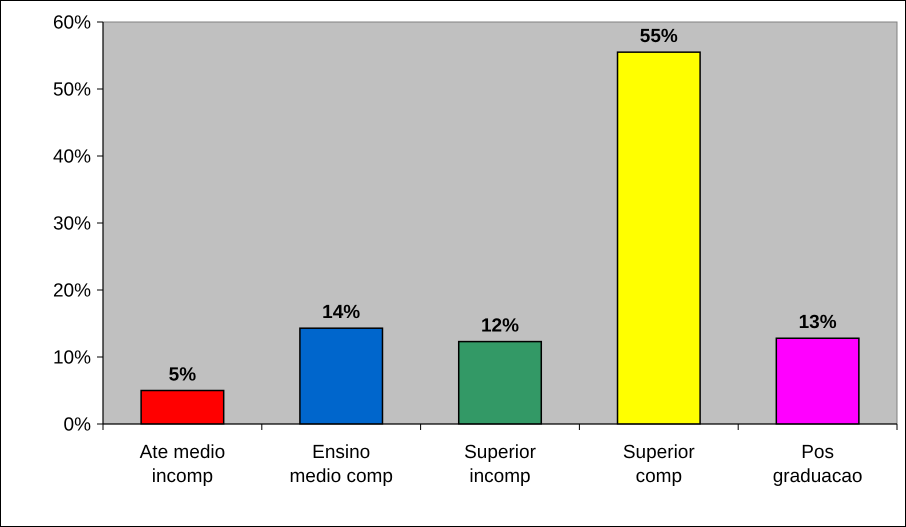 The height and width of the screenshot is (527, 906). What do you see at coordinates (72, 291) in the screenshot?
I see `y-tick-label: 20%` at bounding box center [72, 291].